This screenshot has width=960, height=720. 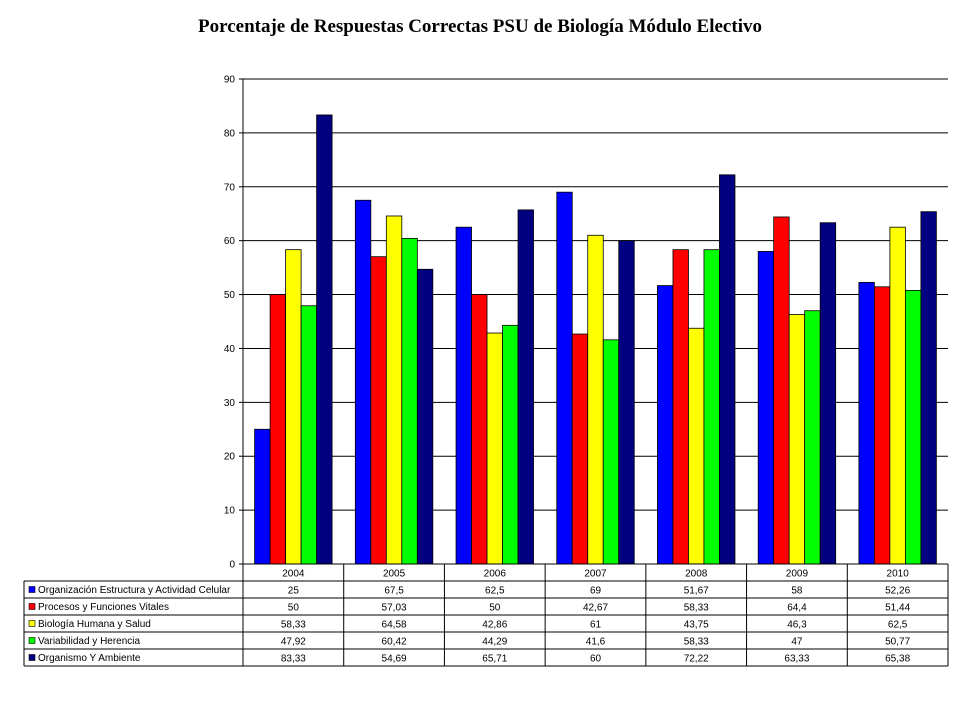 I want to click on category-label-2010: 2010, so click(x=898, y=574).